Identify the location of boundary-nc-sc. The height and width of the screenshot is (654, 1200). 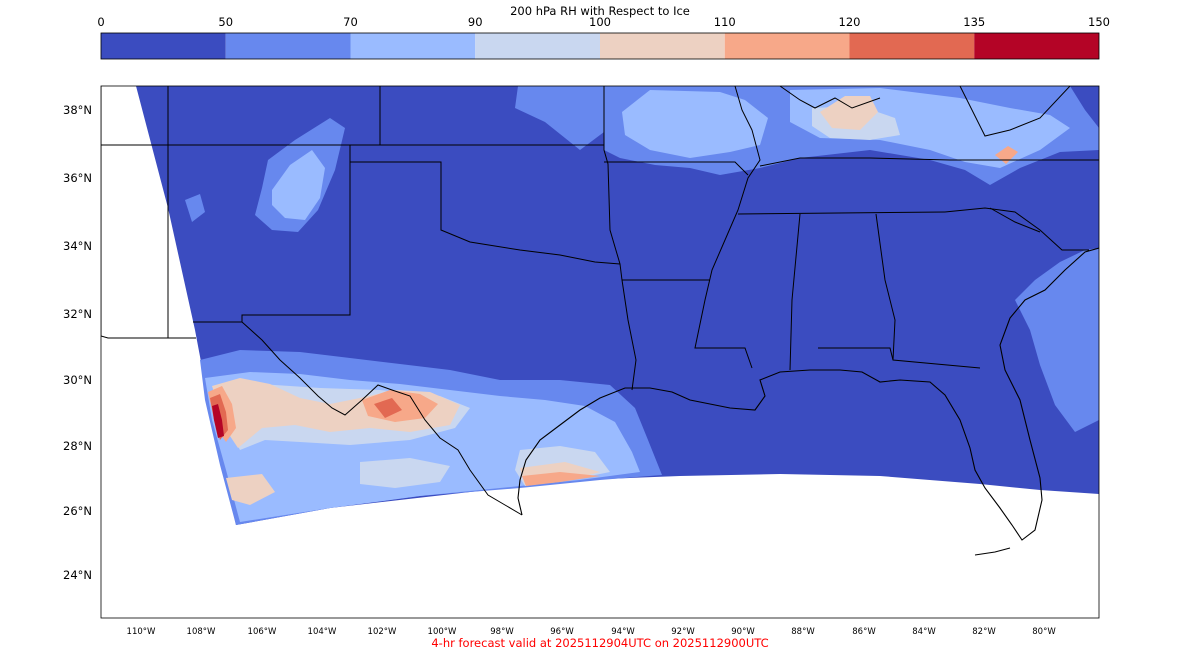
(1015, 220).